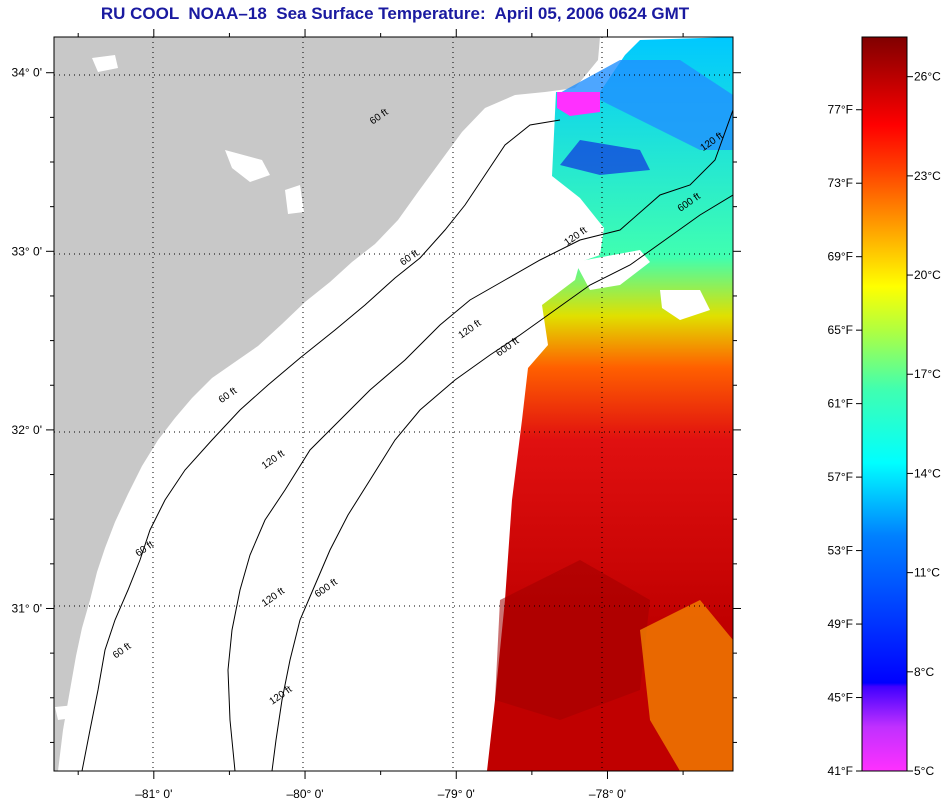  What do you see at coordinates (927, 176) in the screenshot?
I see `colorbar-c-label: 23°C` at bounding box center [927, 176].